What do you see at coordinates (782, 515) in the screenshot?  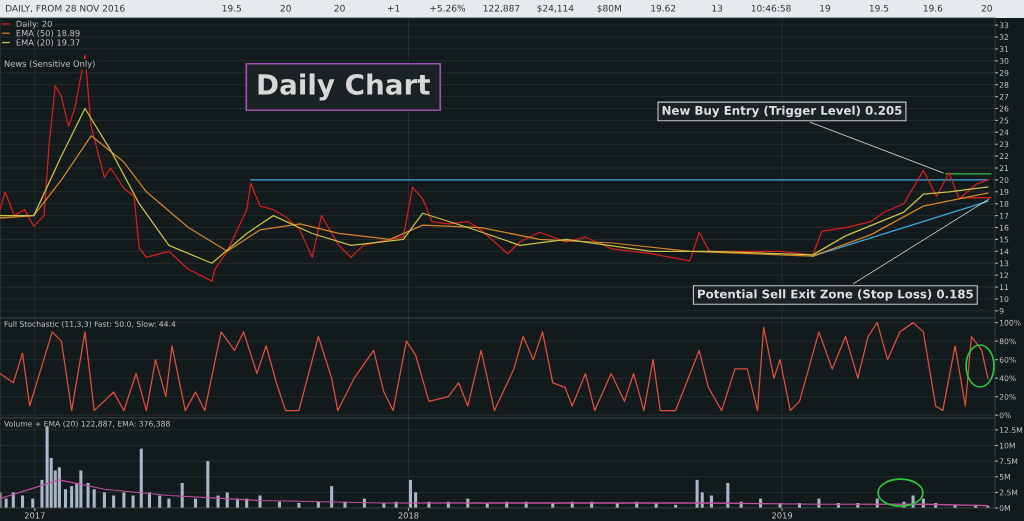 I see `x-tick-label: 2019` at bounding box center [782, 515].